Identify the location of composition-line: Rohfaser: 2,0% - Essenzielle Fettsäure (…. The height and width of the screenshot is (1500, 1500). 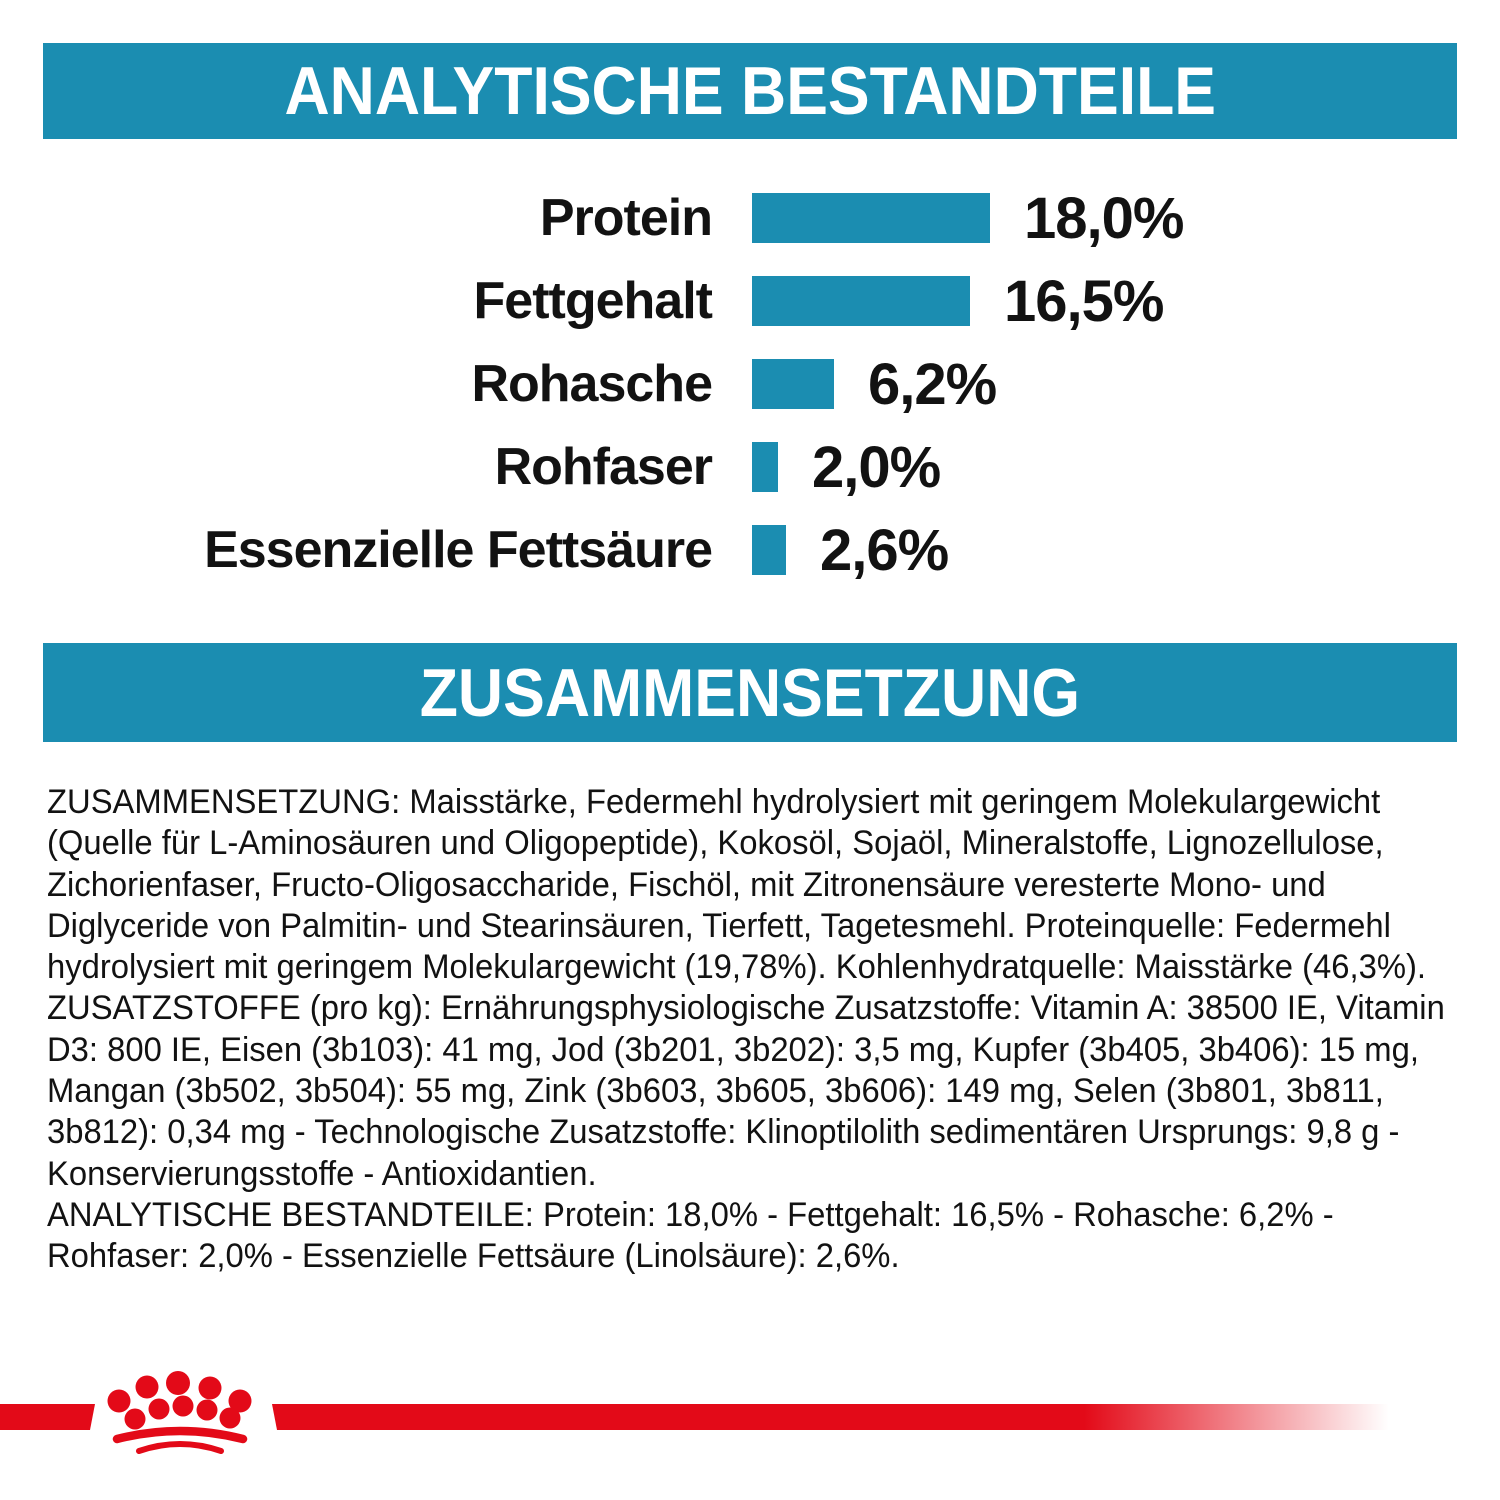
(473, 1256).